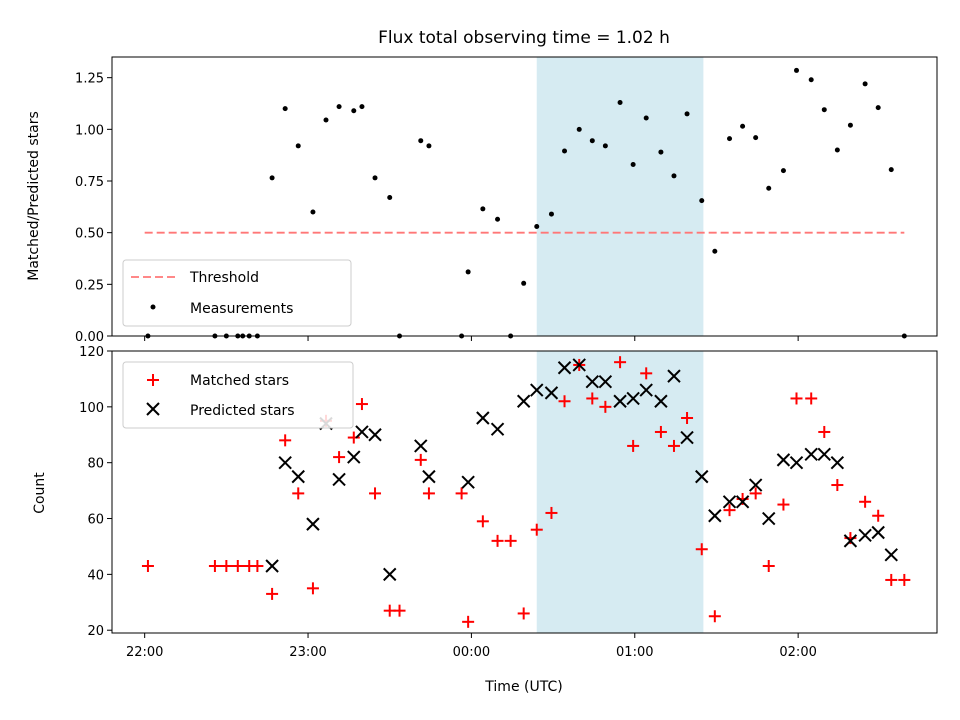 Image resolution: width=960 pixels, height=720 pixels. What do you see at coordinates (237, 293) in the screenshot?
I see `ratio-legend: Threshold Measurements` at bounding box center [237, 293].